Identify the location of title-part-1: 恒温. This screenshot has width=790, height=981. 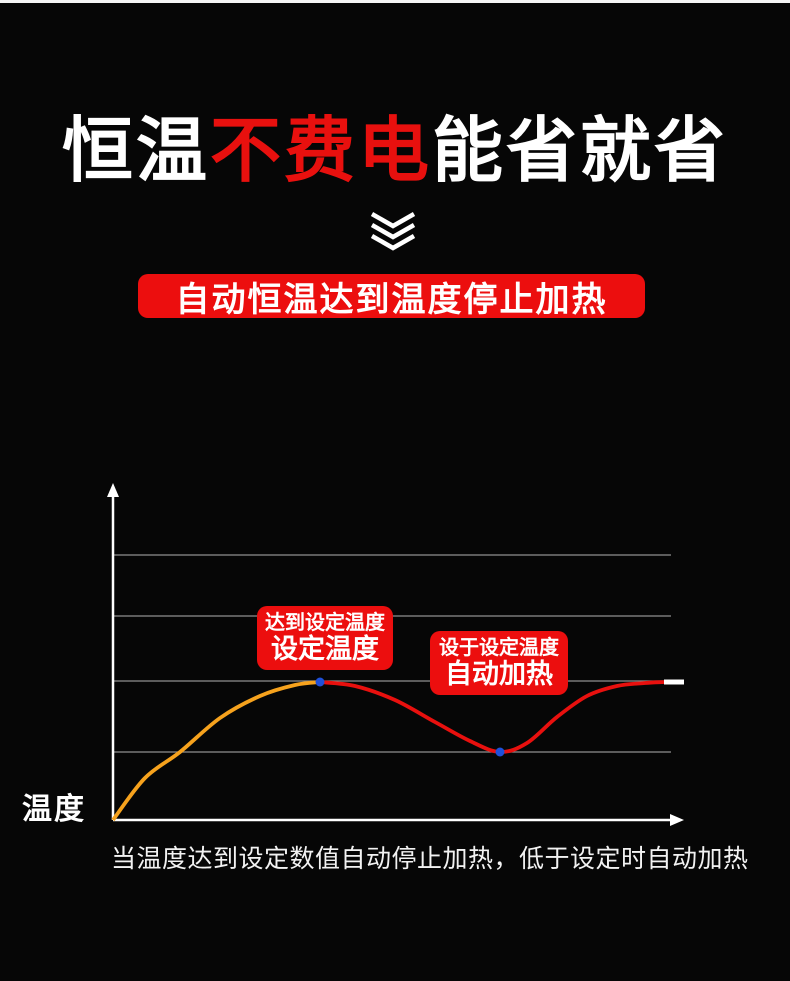
(135, 151).